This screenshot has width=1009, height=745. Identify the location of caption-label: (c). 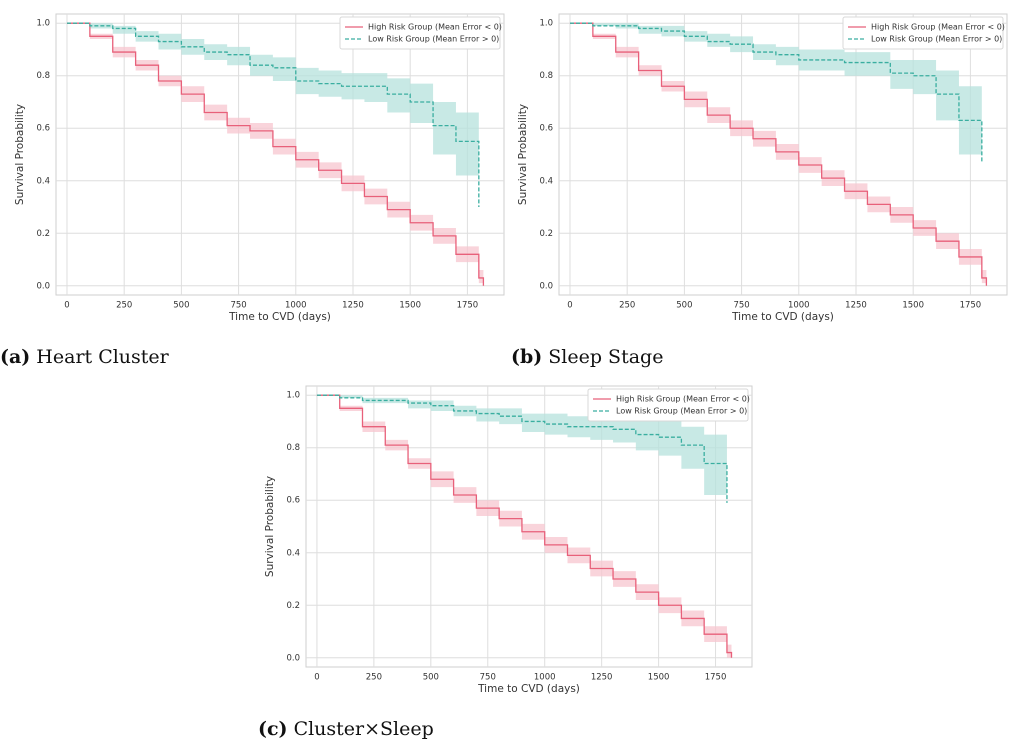
(273, 729).